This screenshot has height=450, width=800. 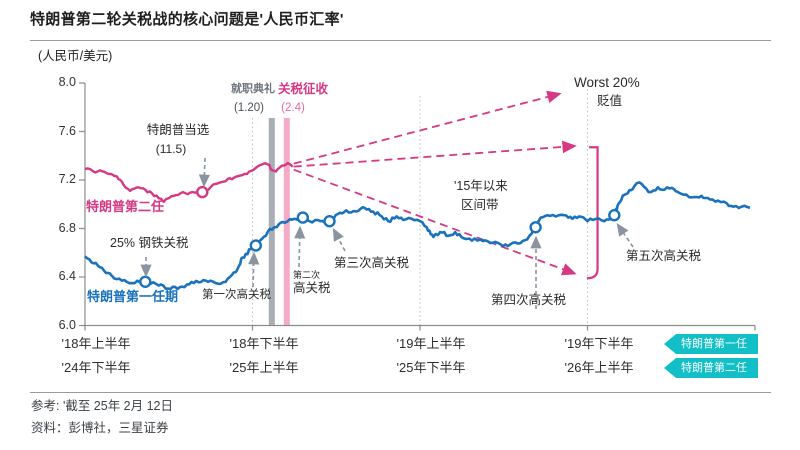 What do you see at coordinates (593, 213) in the screenshot?
I see `depreciation-bracket` at bounding box center [593, 213].